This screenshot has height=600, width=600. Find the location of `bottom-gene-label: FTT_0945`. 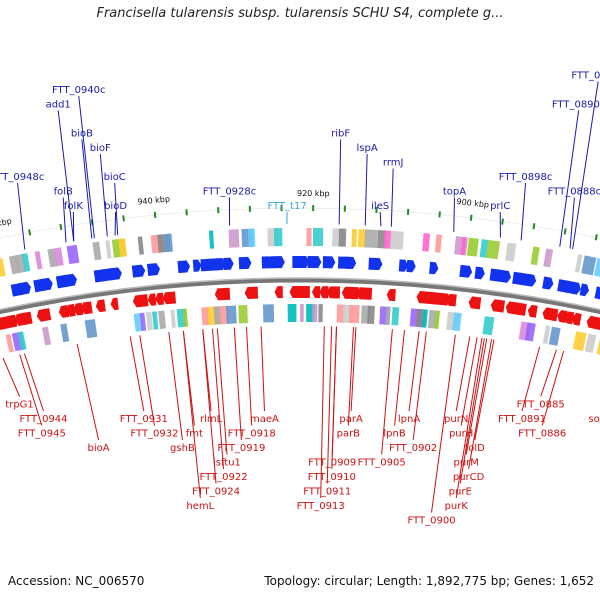

bottom-gene-label: FTT_0945 is located at coordinates (42, 434).